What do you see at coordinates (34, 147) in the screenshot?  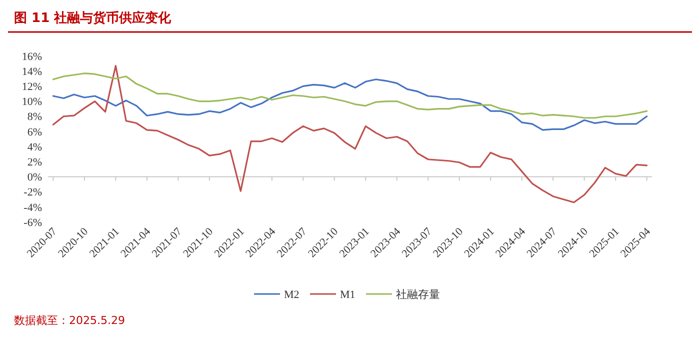 I see `y-tick-label: 4%` at bounding box center [34, 147].